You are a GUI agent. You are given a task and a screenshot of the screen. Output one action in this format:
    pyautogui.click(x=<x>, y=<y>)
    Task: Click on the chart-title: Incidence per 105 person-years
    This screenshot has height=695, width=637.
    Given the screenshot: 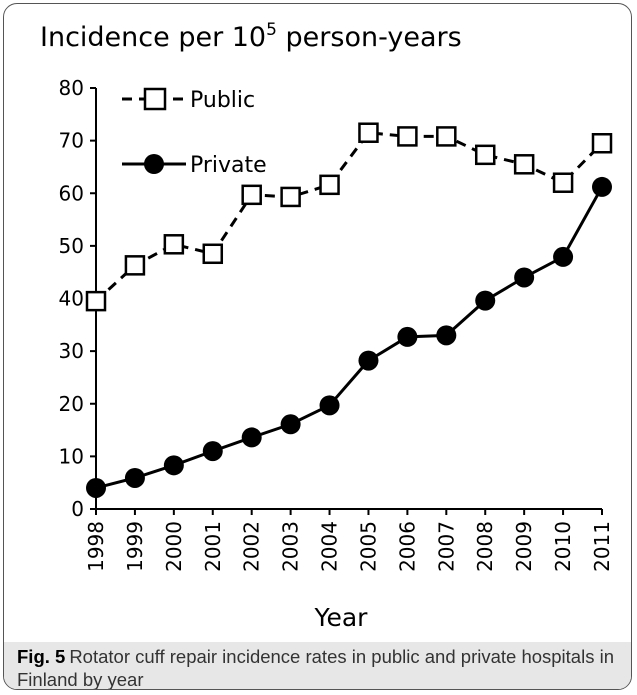 What is the action you would take?
    pyautogui.click(x=251, y=36)
    